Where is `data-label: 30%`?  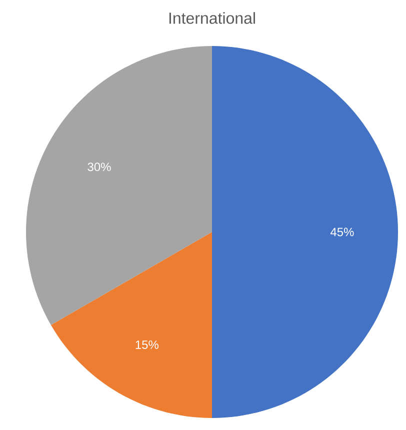 data-label: 30% is located at coordinates (99, 167).